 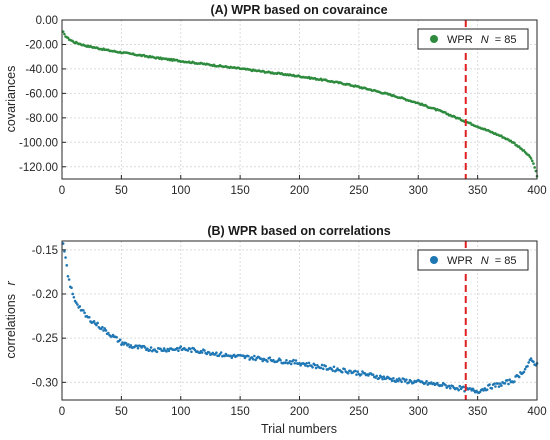 What do you see at coordinates (11, 326) in the screenshot?
I see `panel-b-y-label-text: correlations` at bounding box center [11, 326].